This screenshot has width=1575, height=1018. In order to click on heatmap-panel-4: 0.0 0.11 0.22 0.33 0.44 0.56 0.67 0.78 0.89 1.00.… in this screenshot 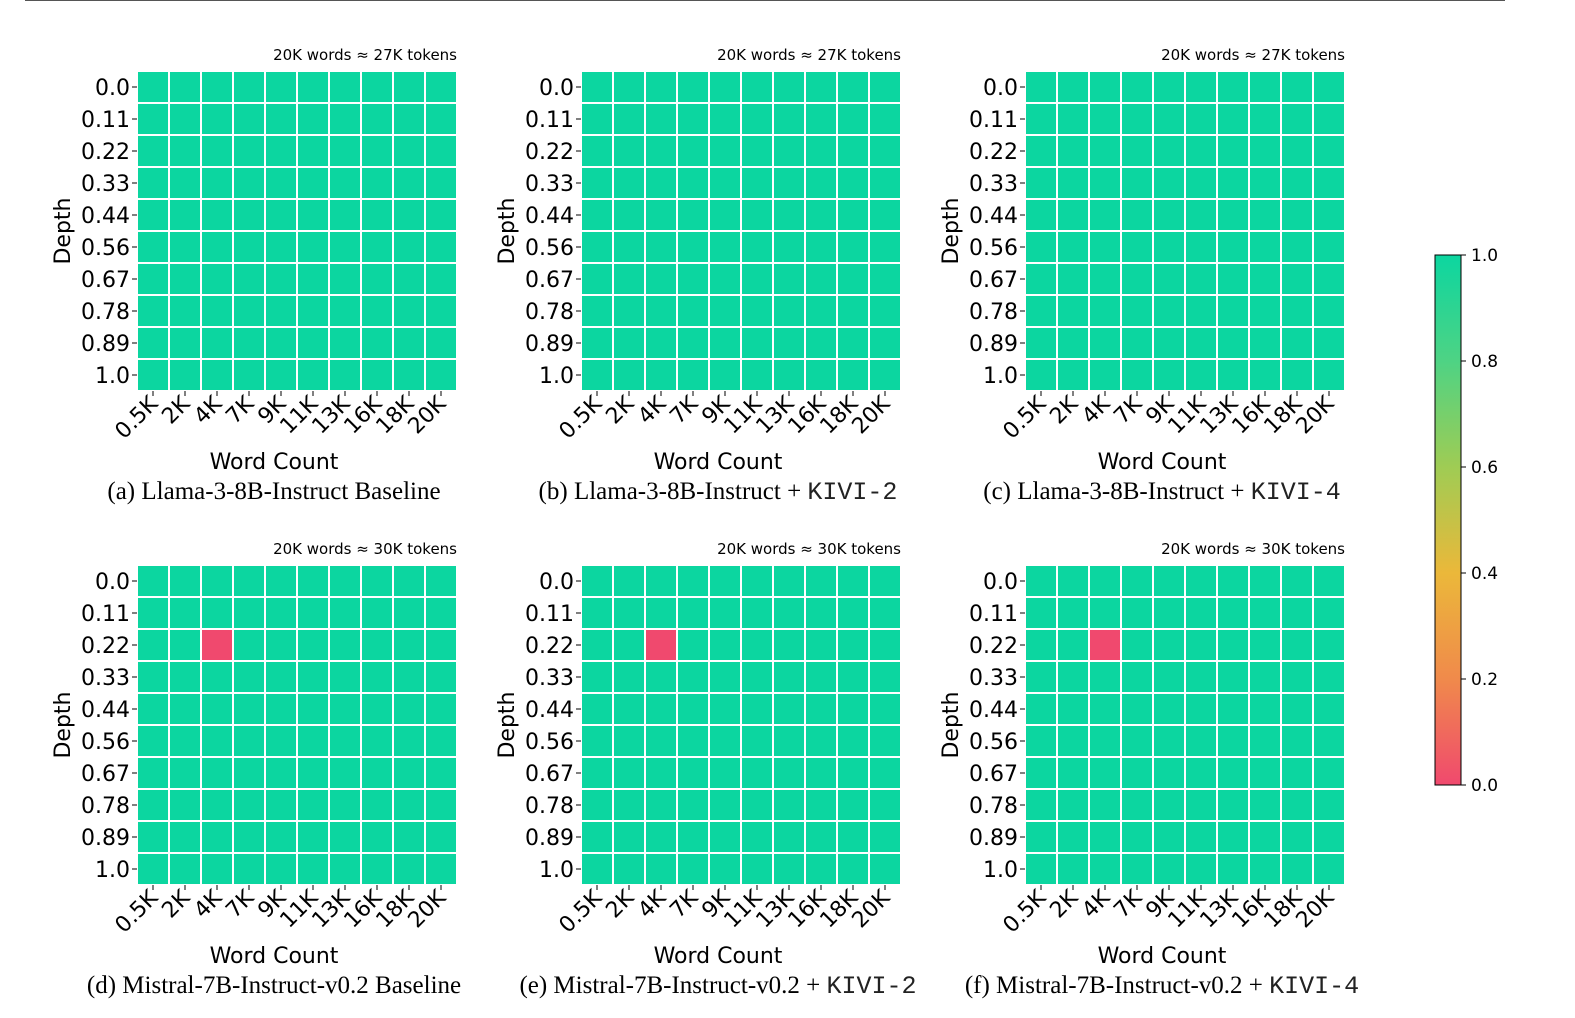, I will do `click(254, 754)`.